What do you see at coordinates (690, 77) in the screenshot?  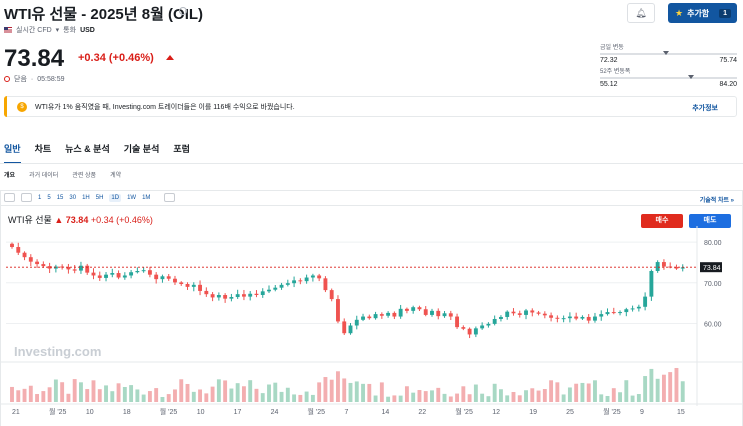 I see `week52-range-marker` at bounding box center [690, 77].